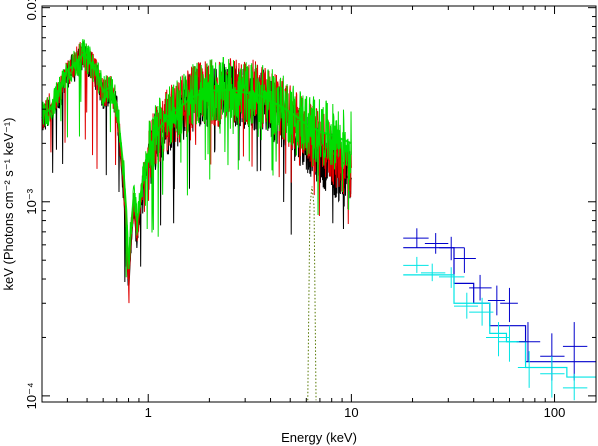 Image resolution: width=598 pixels, height=446 pixels. What do you see at coordinates (31, 395) in the screenshot?
I see `y-tick-label-0: 10⁻⁴` at bounding box center [31, 395].